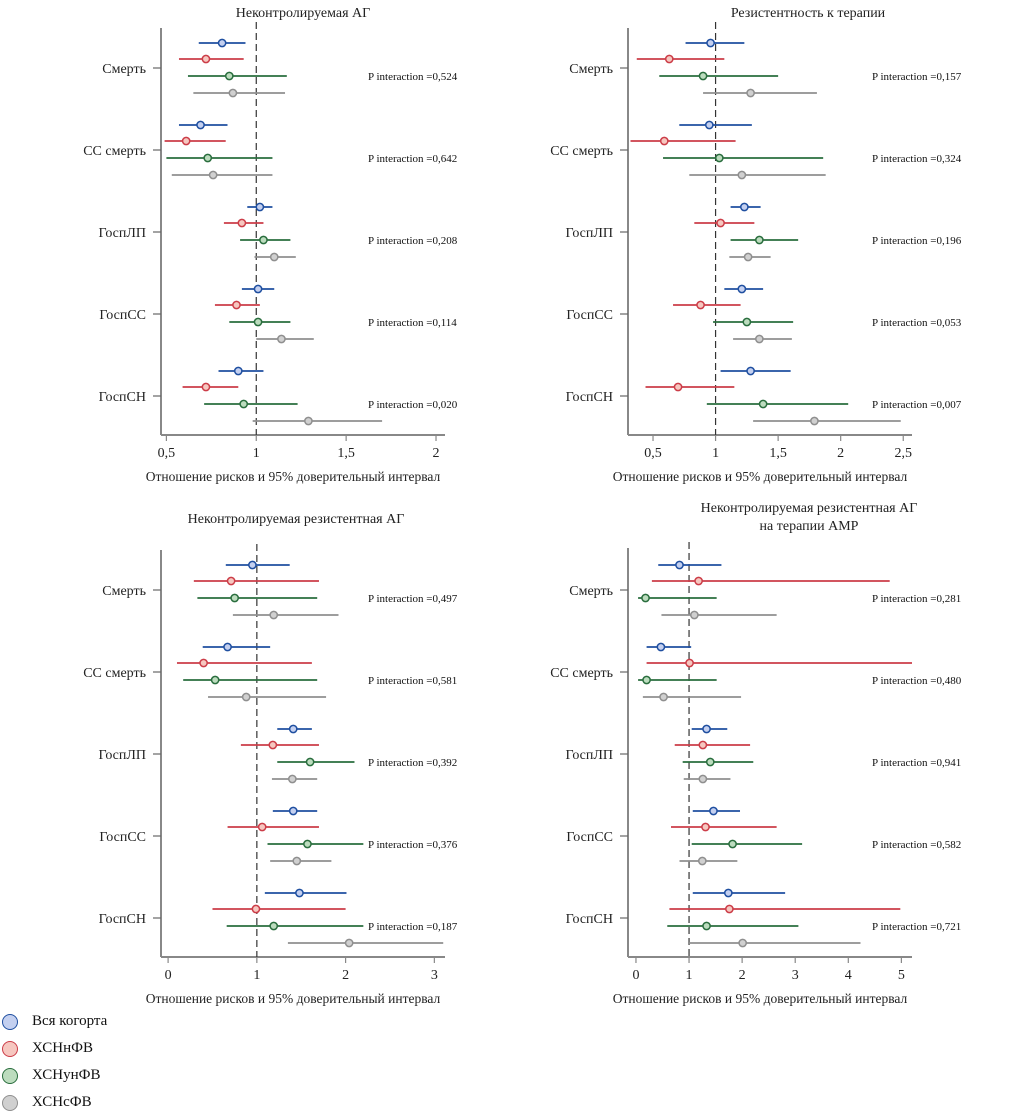  What do you see at coordinates (413, 405) in the screenshot?
I see `p-interaction-label: P interaction =0,020` at bounding box center [413, 405].